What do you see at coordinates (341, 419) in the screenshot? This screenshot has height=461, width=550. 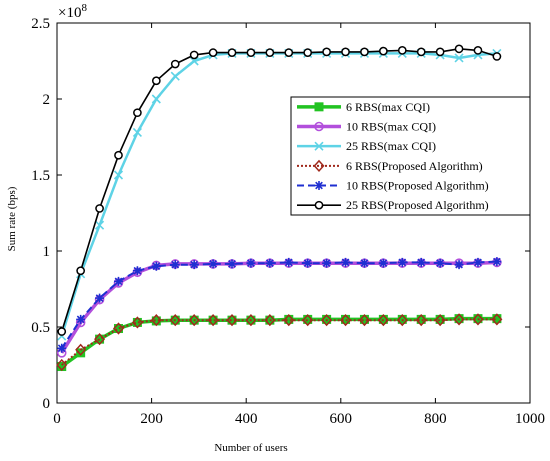 I see `x-tick-label: 600` at bounding box center [341, 419].